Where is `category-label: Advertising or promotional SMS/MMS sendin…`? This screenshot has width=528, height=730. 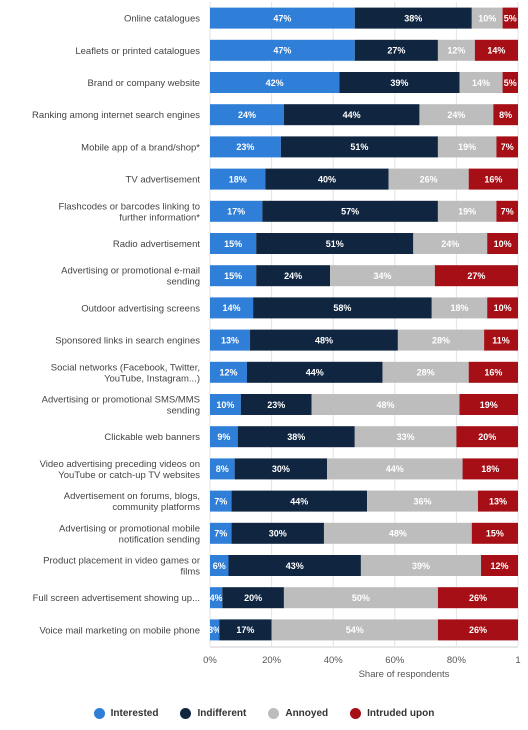 category-label: Advertising or promotional SMS/MMS sendin… is located at coordinates (121, 406).